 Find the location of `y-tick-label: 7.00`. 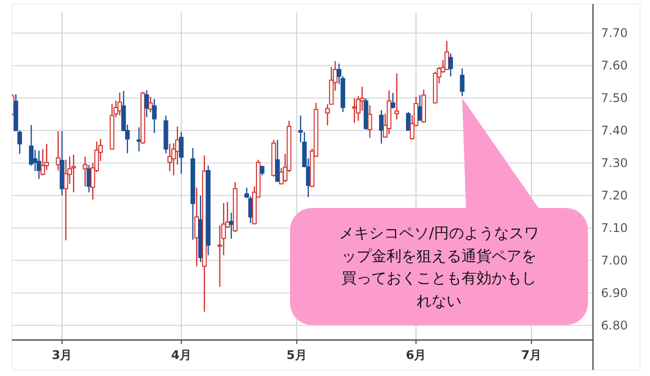

y-tick-label: 7.00 is located at coordinates (614, 260).